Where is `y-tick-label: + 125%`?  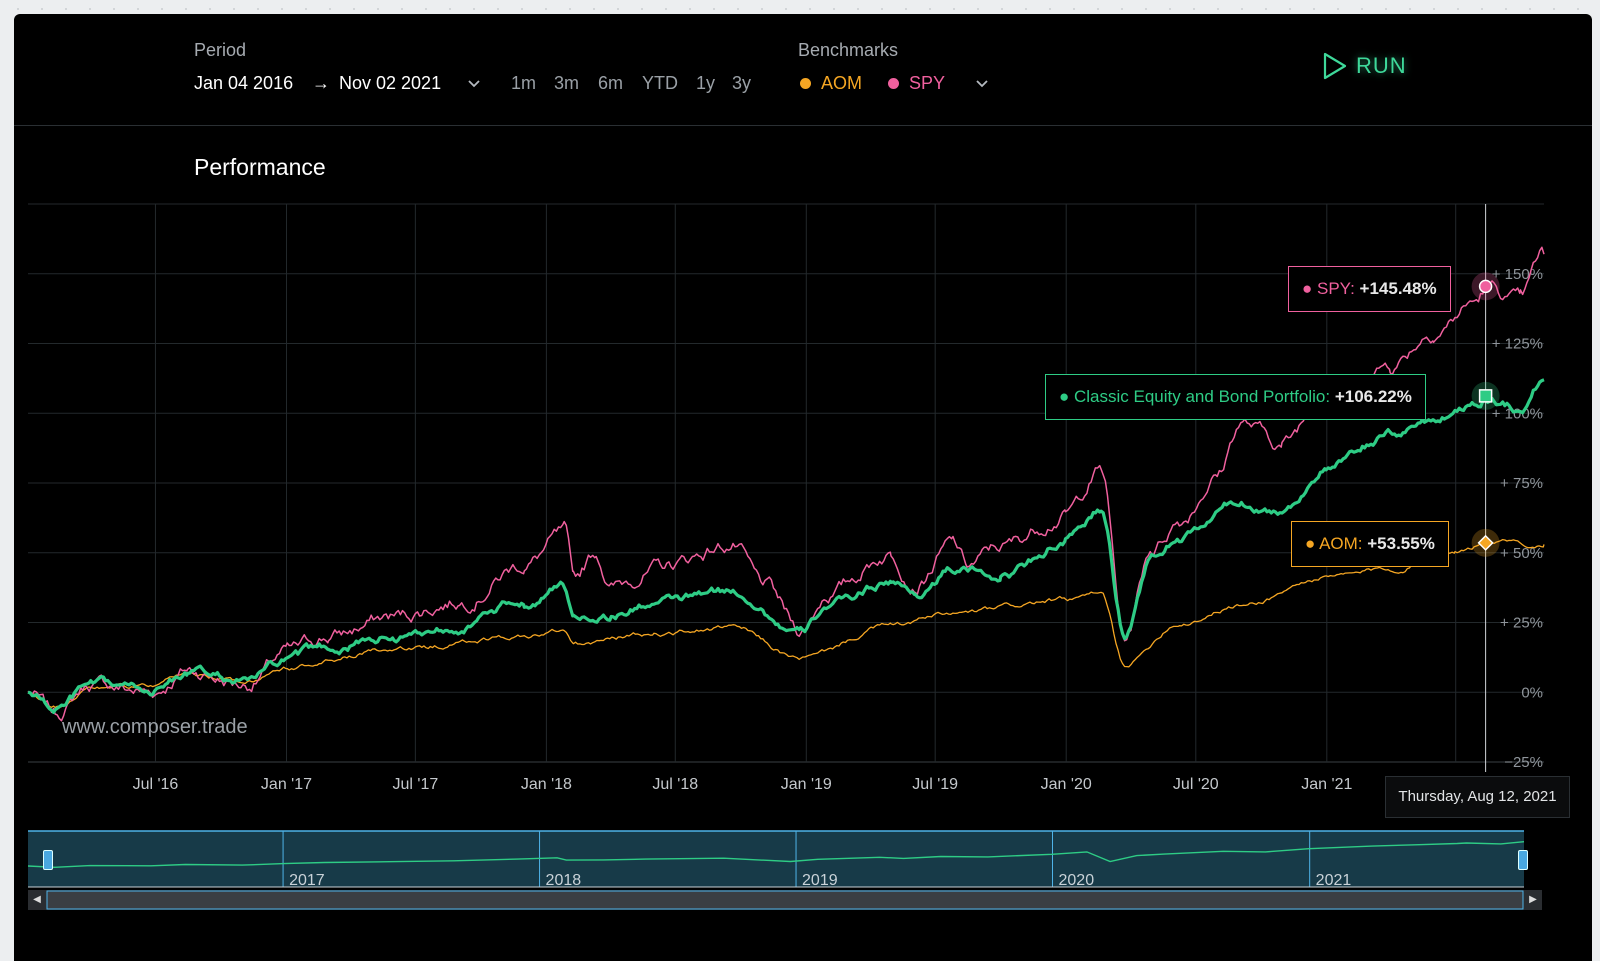 y-tick-label: + 125% is located at coordinates (1517, 344).